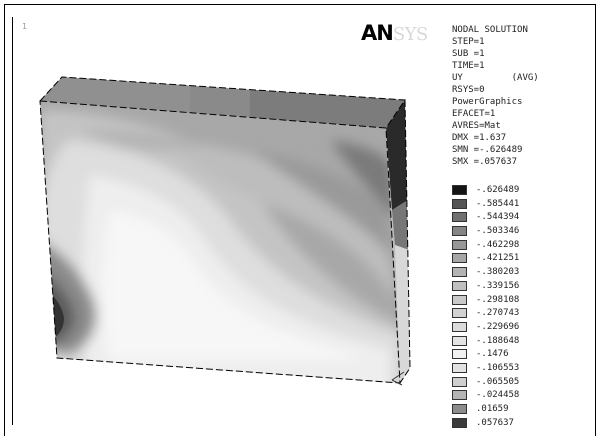  I want to click on info-efacet: EFACET=1, so click(474, 114).